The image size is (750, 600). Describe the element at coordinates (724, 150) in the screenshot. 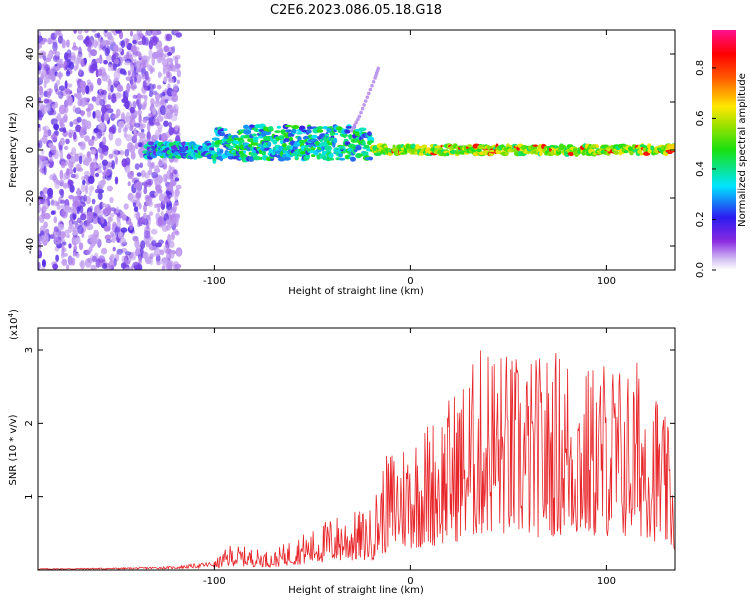

I see `colorbar-gradient` at that location.